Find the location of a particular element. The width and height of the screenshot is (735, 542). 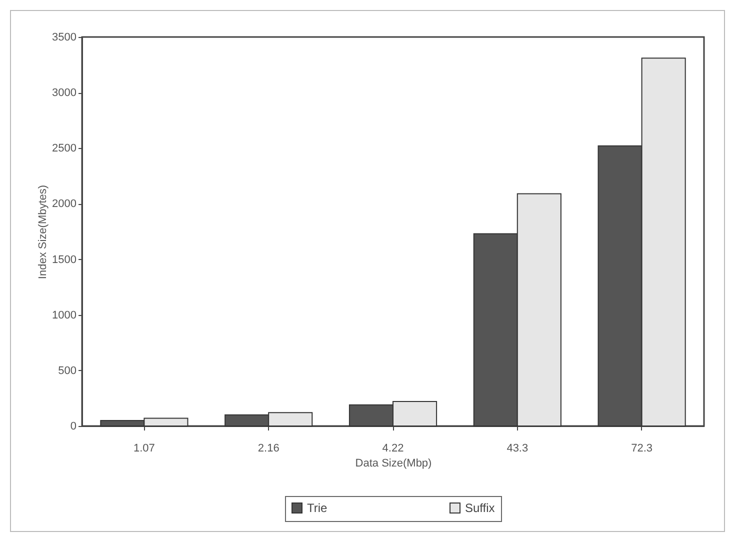

x-tick-label: 72.3 is located at coordinates (642, 448).